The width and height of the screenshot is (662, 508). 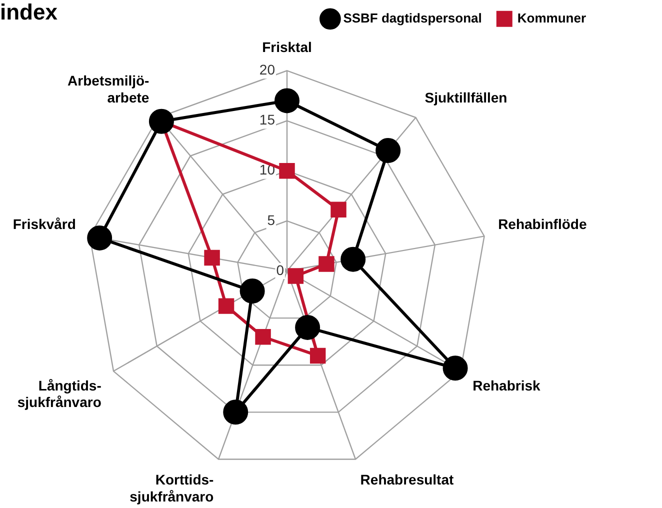 What do you see at coordinates (29, 12) in the screenshot?
I see `chart-title: index` at bounding box center [29, 12].